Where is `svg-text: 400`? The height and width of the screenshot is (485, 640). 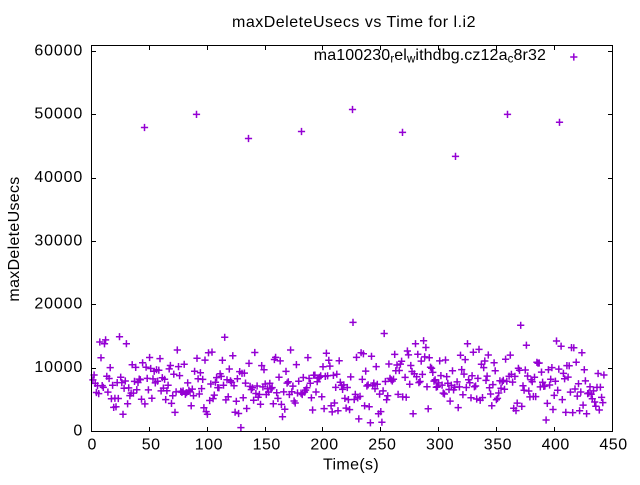 svg-text: 400 is located at coordinates (556, 444).